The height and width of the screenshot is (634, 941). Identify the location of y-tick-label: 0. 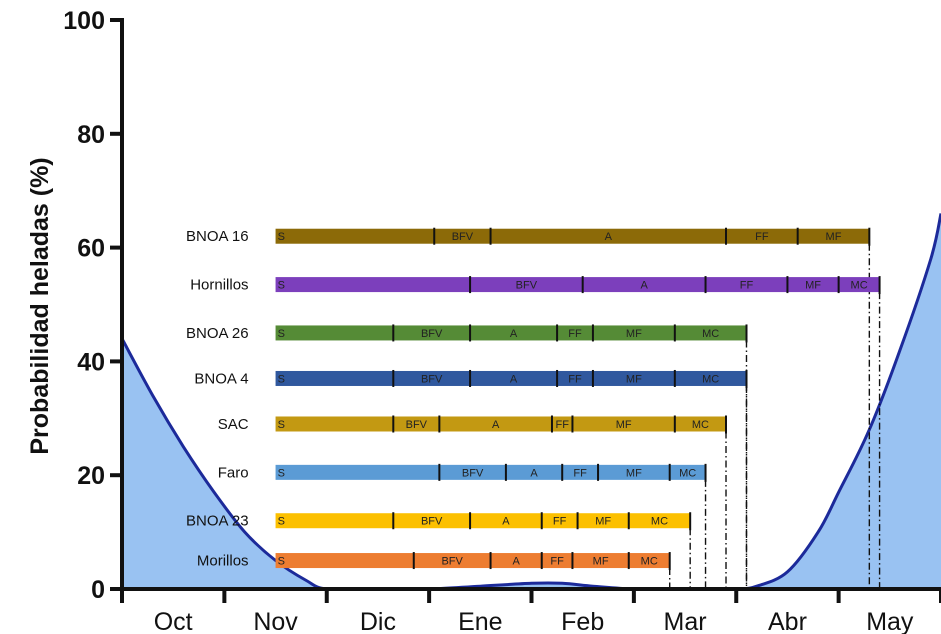
(98, 590).